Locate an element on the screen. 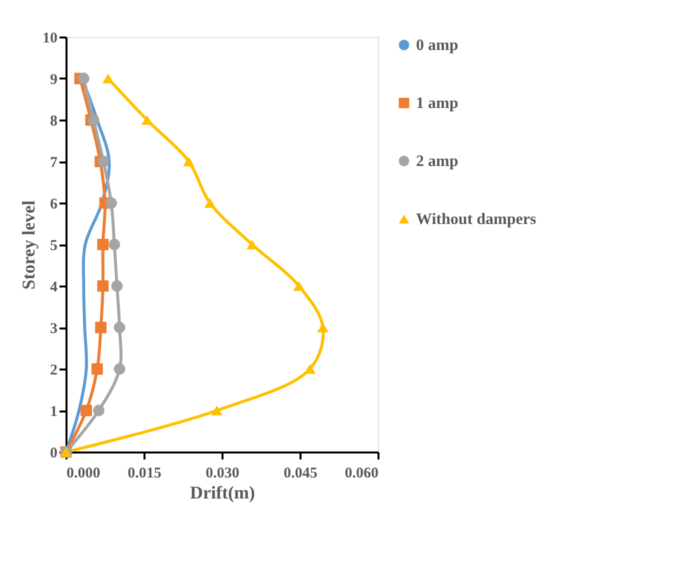 Image resolution: width=694 pixels, height=573 pixels. legend-label: 0 amp is located at coordinates (437, 45).